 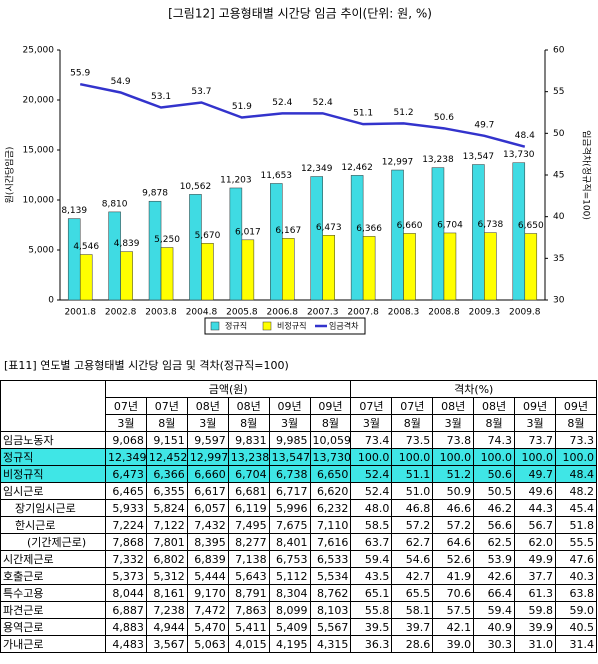 I want to click on header-row: 3월 8월 3월 8월 3월 8월 3월 8월 3월 8월 3월 8월, so click(x=299, y=423).